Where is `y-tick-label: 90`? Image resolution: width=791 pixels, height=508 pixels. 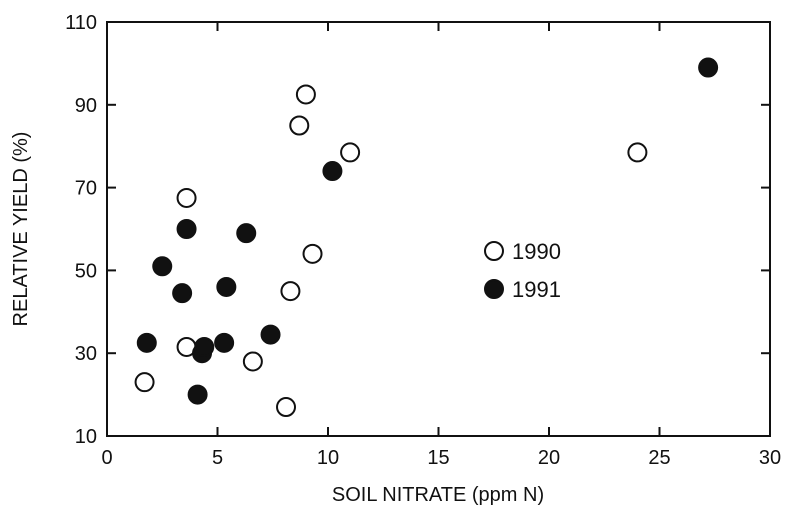
y-tick-label: 90 is located at coordinates (86, 106).